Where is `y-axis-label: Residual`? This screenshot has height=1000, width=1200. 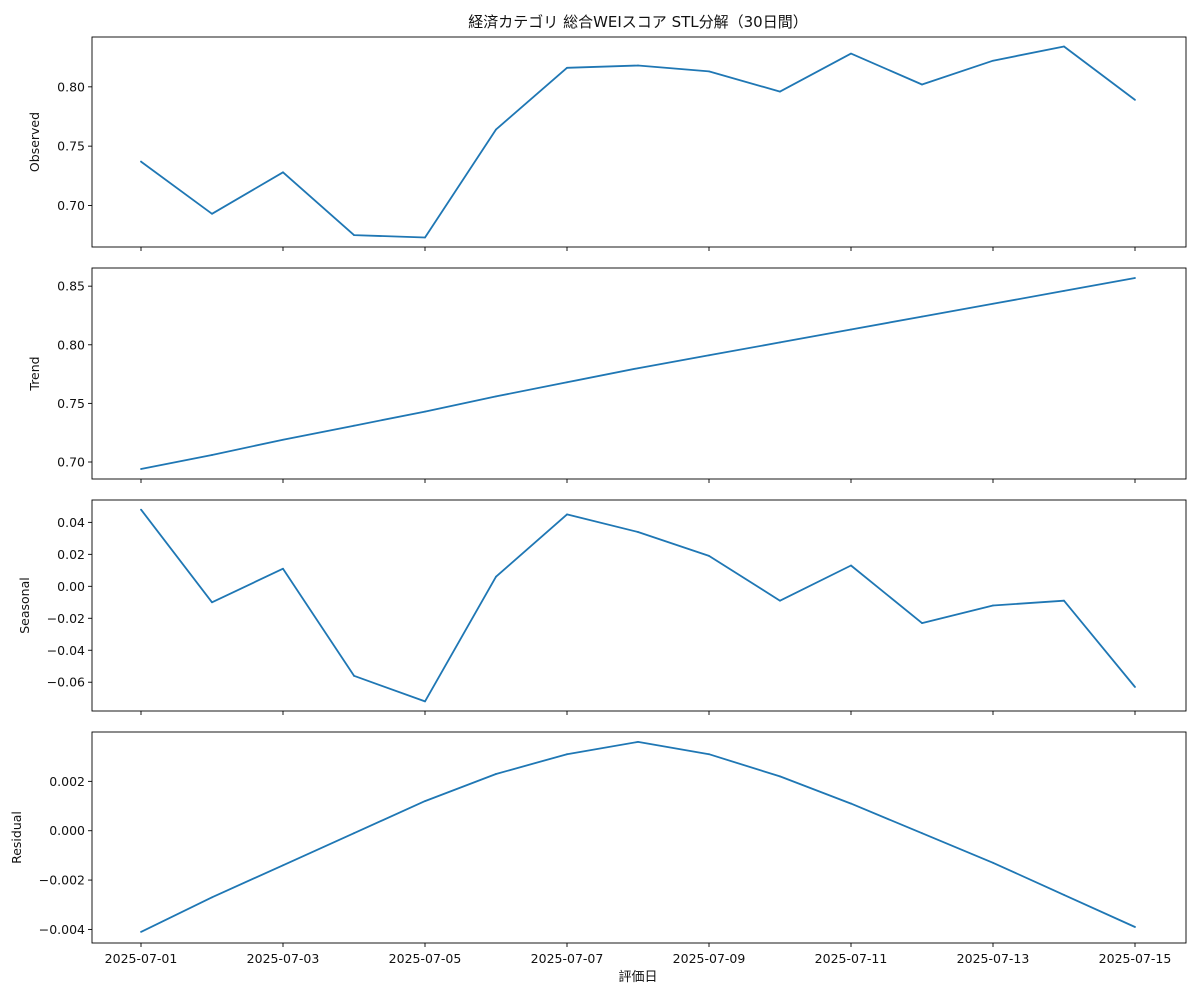 y-axis-label: Residual is located at coordinates (16, 837).